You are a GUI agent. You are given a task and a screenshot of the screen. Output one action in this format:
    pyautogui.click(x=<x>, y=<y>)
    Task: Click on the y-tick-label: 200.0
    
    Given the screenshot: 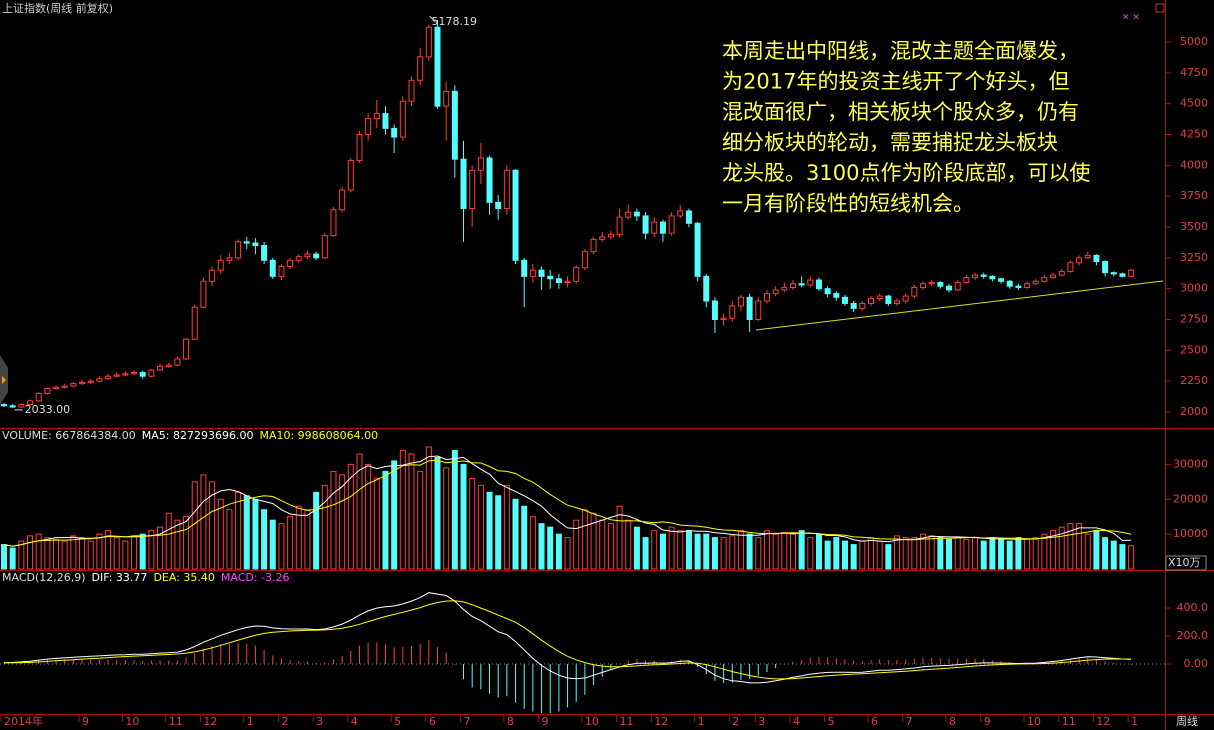 What is the action you would take?
    pyautogui.click(x=1193, y=635)
    